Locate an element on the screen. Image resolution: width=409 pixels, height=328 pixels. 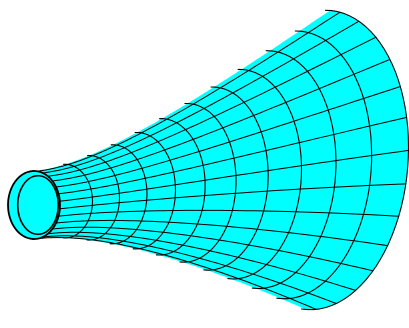
ring-line-lip is located at coordinates (21, 205).